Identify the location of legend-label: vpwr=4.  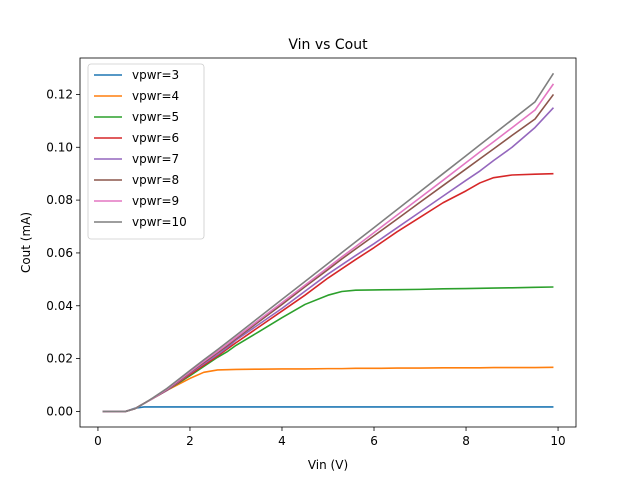
(155, 96).